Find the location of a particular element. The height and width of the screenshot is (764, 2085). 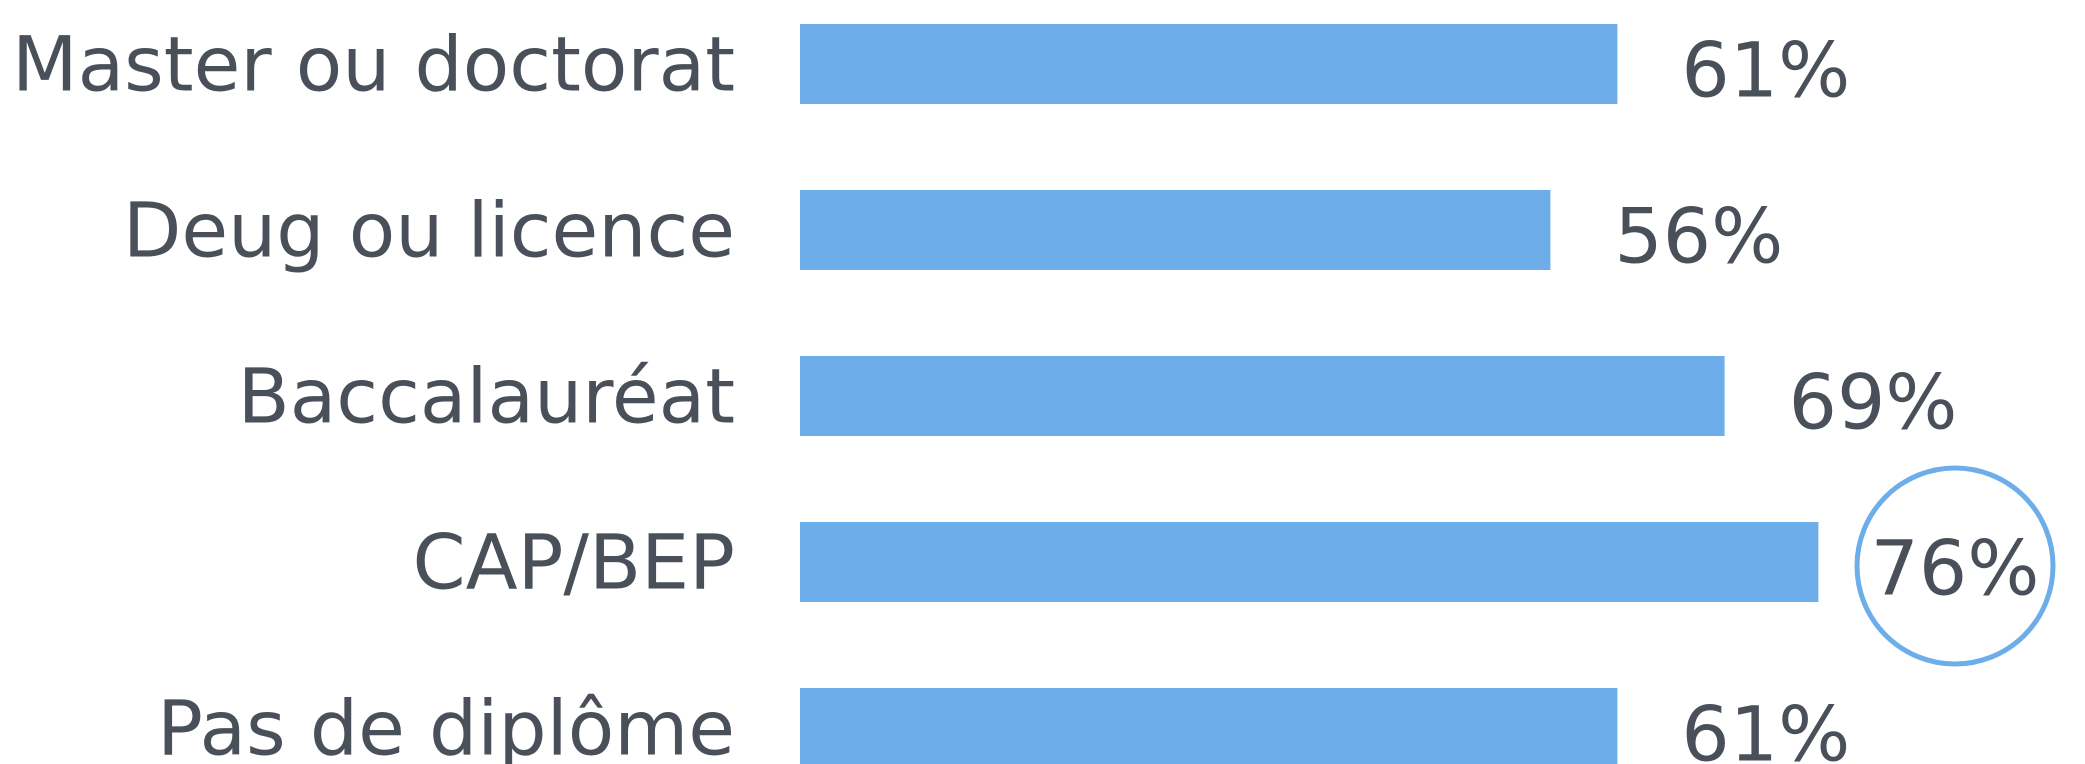

value-label-baccalaureat: 69% is located at coordinates (1873, 402).